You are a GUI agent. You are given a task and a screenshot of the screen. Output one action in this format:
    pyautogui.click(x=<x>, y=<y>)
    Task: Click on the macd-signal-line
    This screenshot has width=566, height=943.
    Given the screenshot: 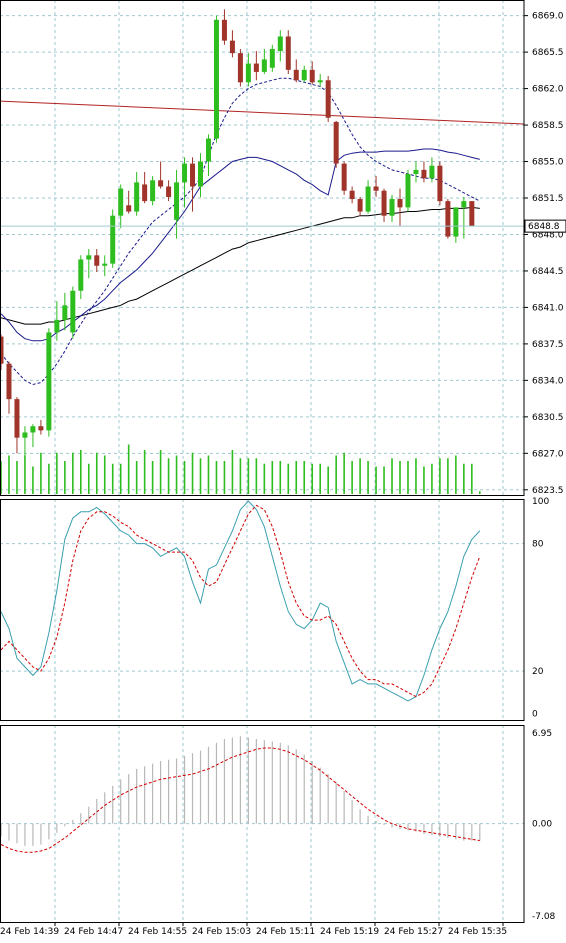 What is the action you would take?
    pyautogui.click(x=240, y=800)
    